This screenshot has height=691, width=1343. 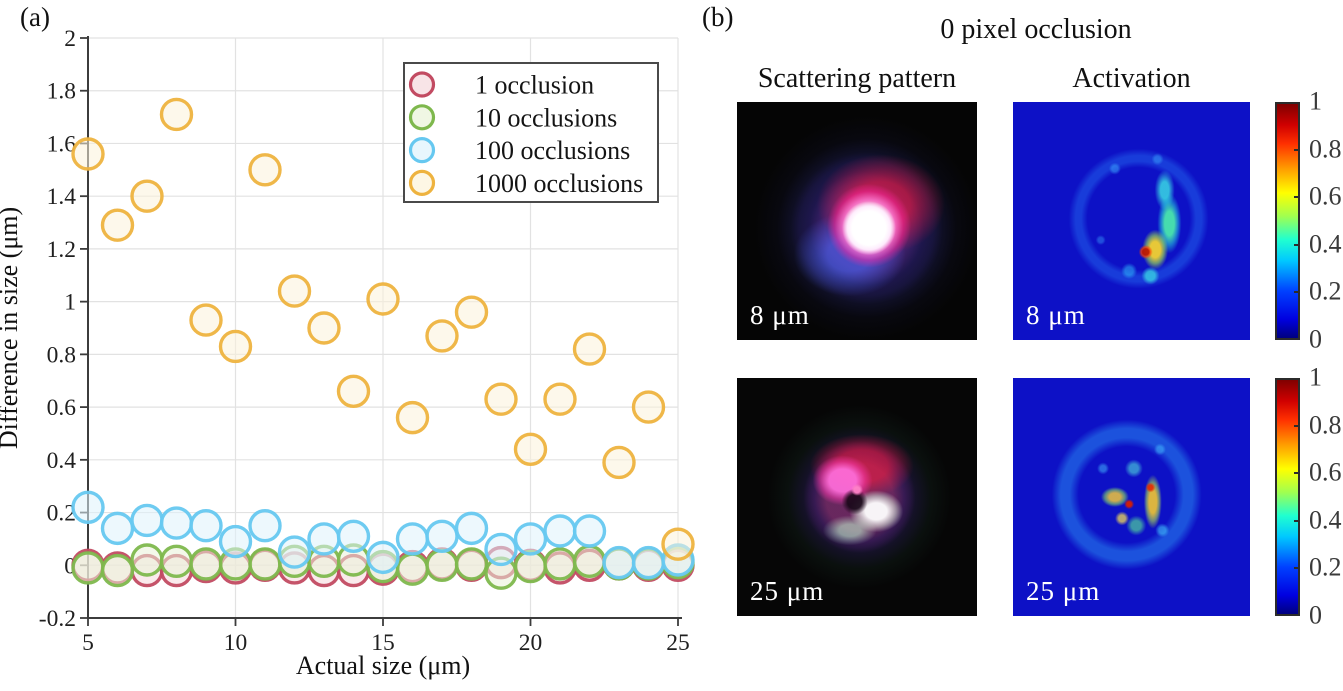 What do you see at coordinates (678, 643) in the screenshot?
I see `x-tick-label: 25` at bounding box center [678, 643].